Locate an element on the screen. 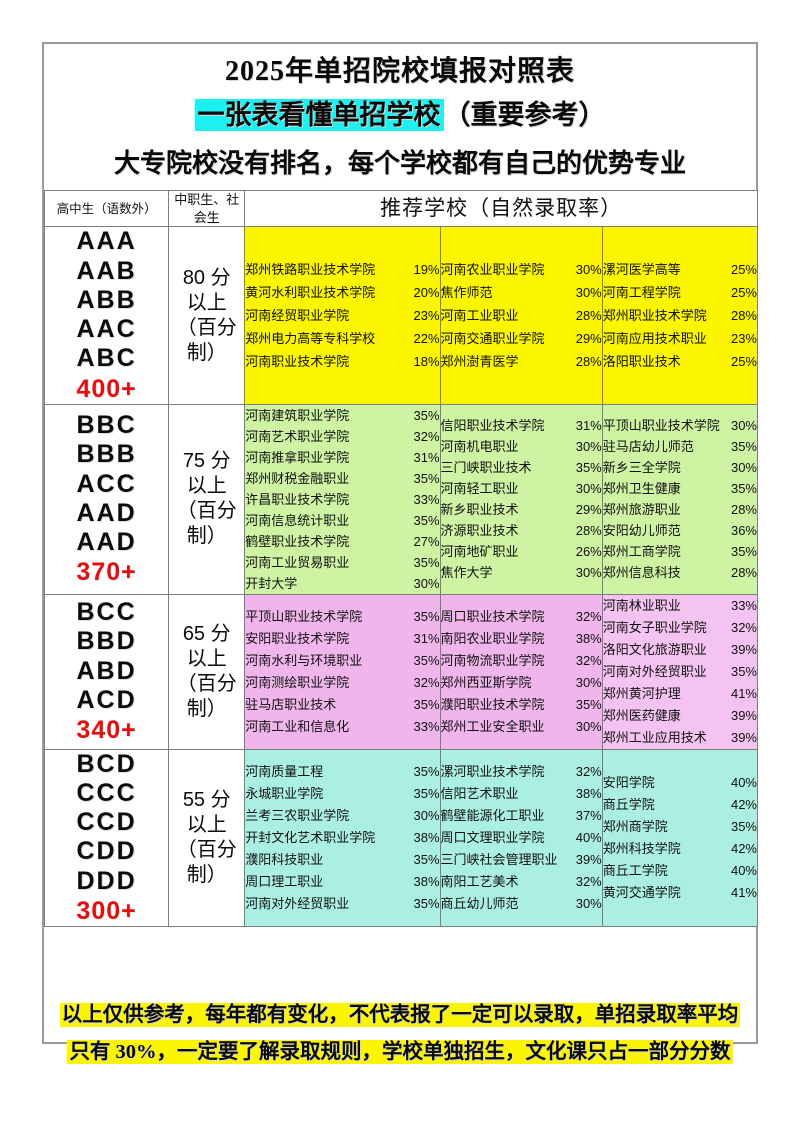  admission-rate: 40% is located at coordinates (743, 871).